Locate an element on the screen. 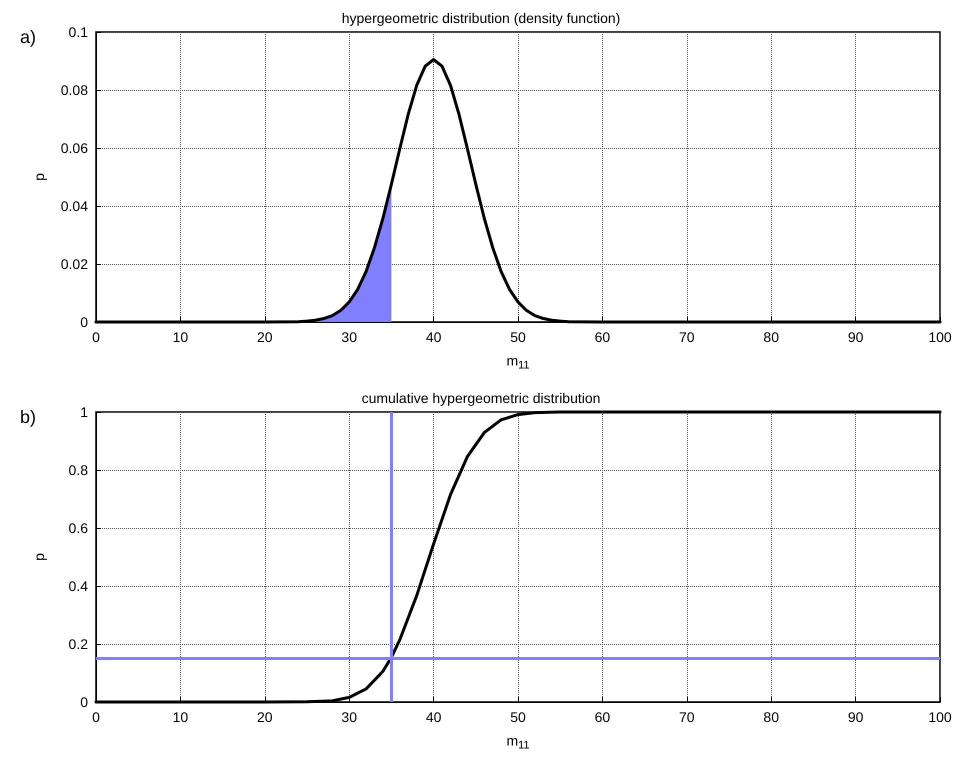 The width and height of the screenshot is (962, 760). y-tick-label: 0.08 is located at coordinates (74, 90).